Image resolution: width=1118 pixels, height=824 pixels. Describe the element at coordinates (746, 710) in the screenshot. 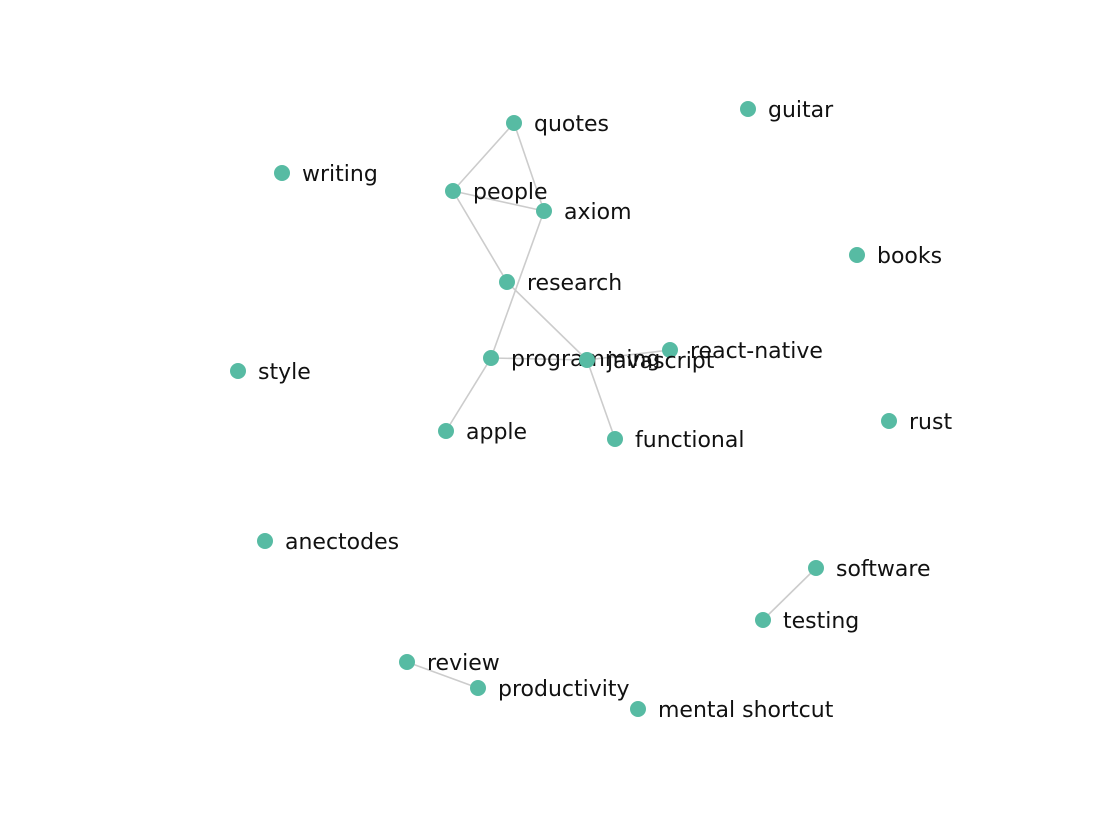

I see `node-label-mental-shortcut: mental shortcut` at that location.